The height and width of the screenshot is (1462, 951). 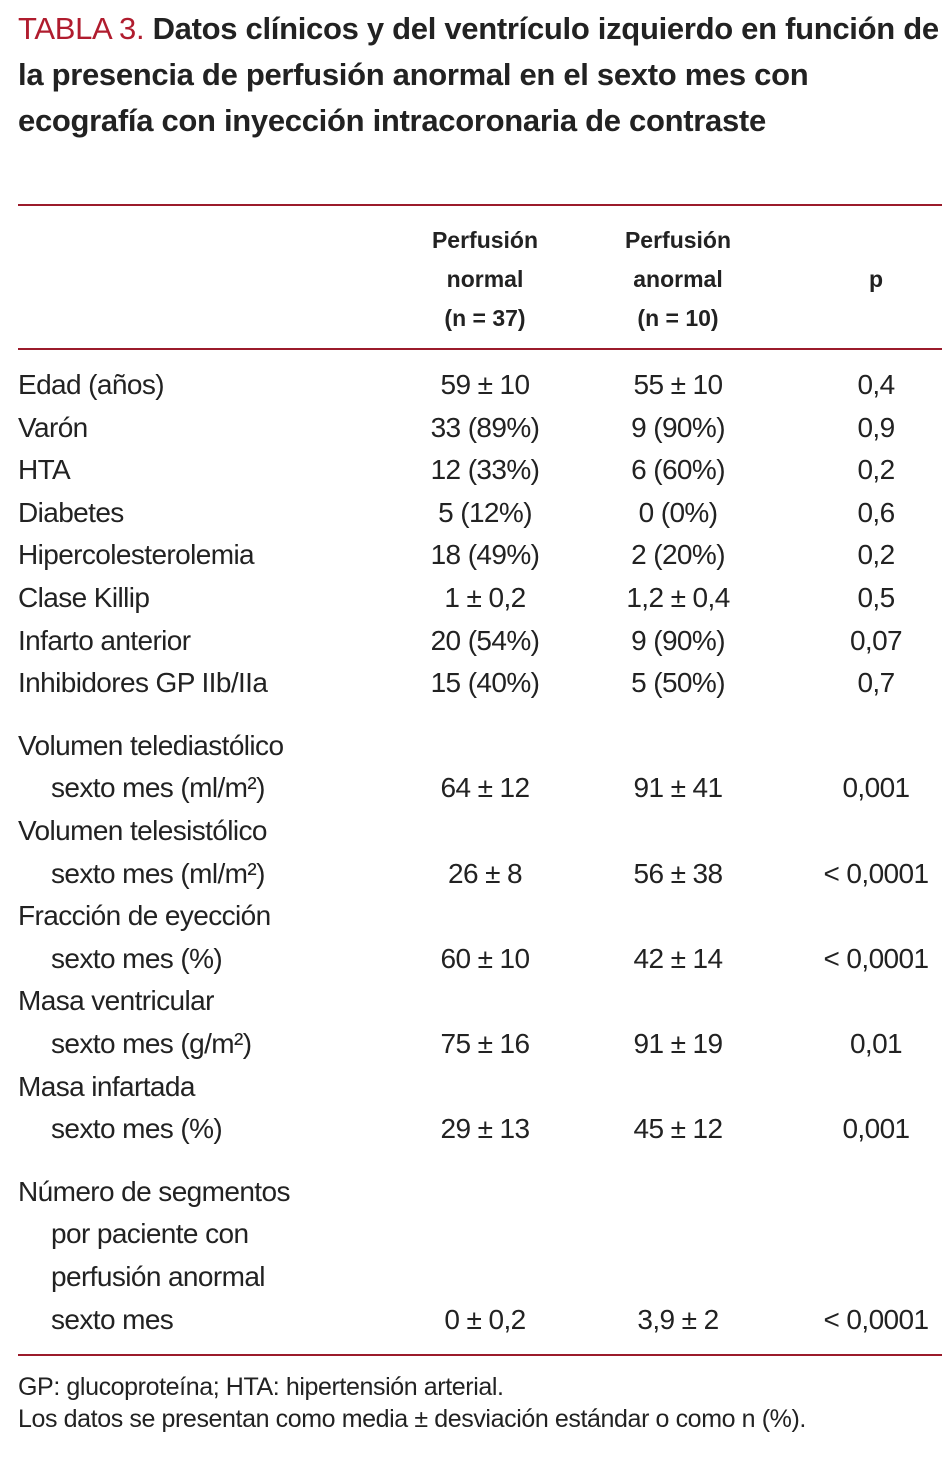 I want to click on row-label: Masa ventricular, so click(x=116, y=1001).